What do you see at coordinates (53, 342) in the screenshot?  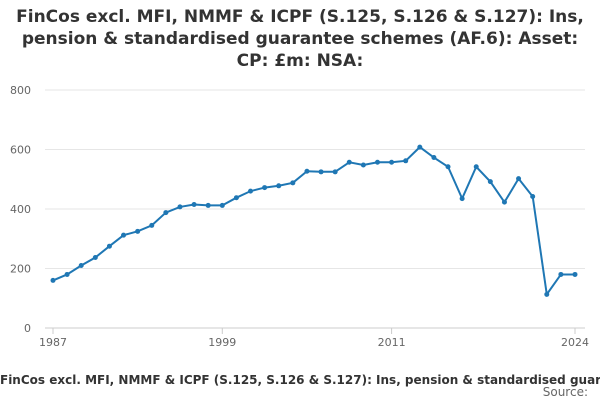 I see `x-tick-label: 1987` at bounding box center [53, 342].